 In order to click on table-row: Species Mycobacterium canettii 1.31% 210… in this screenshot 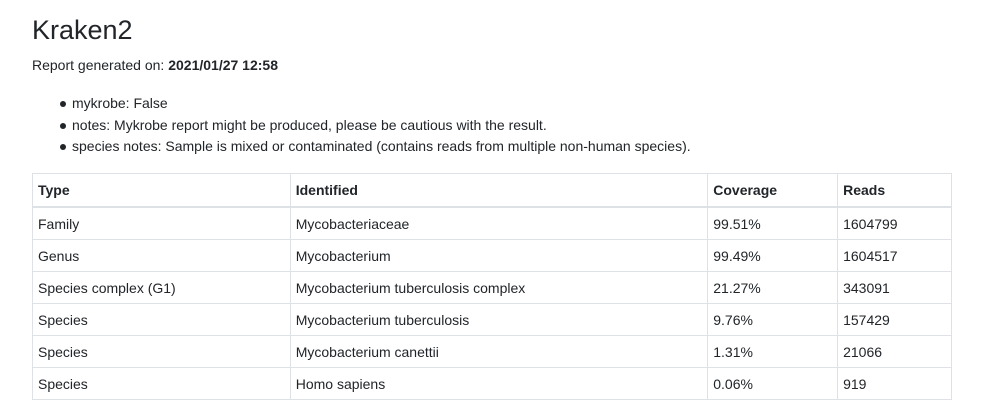, I will do `click(492, 351)`.